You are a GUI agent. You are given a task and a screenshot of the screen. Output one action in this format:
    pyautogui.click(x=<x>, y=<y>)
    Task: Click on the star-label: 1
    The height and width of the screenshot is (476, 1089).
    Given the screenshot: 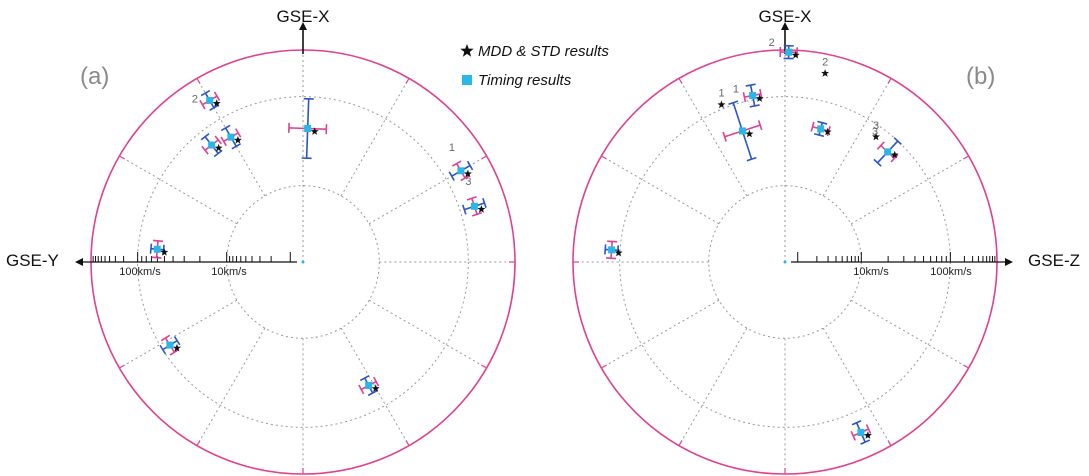 What is the action you would take?
    pyautogui.click(x=721, y=94)
    